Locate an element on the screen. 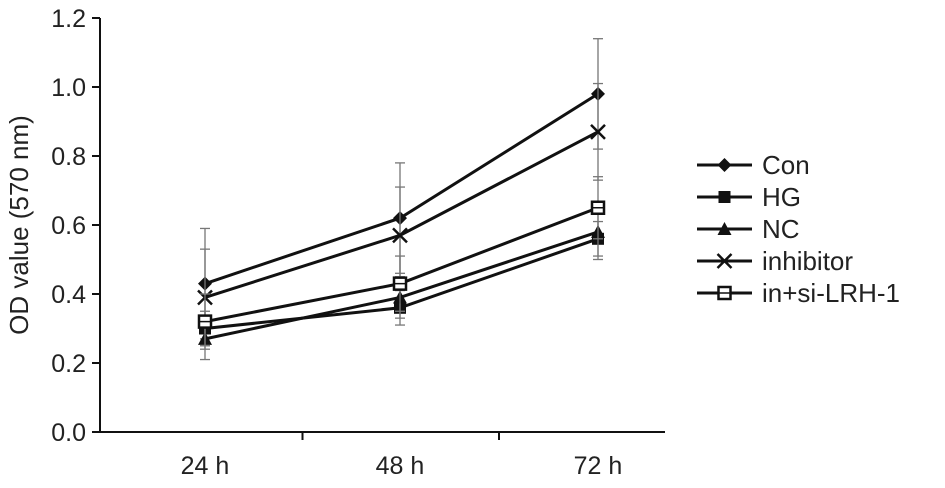  x-tick-label: 48 h is located at coordinates (400, 466).